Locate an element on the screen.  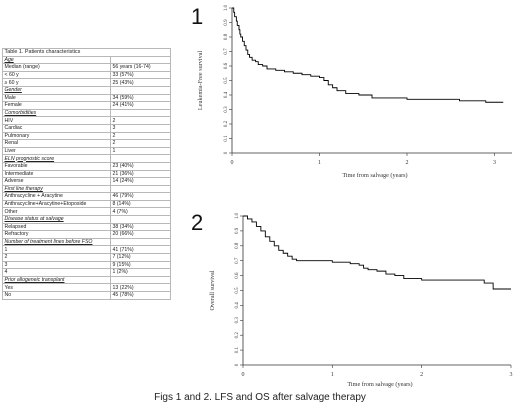
y-axis-label: Leukemia-Free survival is located at coordinates (200, 81).